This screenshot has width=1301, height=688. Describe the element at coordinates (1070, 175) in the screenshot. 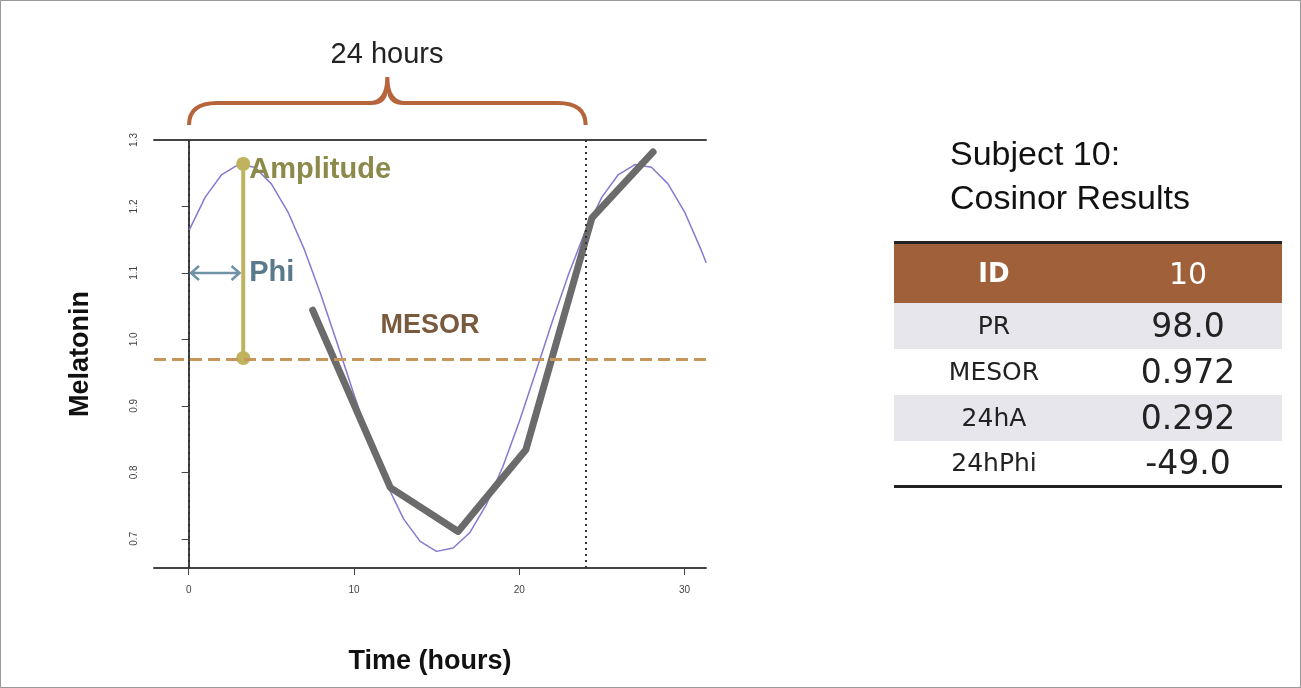

I see `text: Subject 10: Cosinor Results` at that location.